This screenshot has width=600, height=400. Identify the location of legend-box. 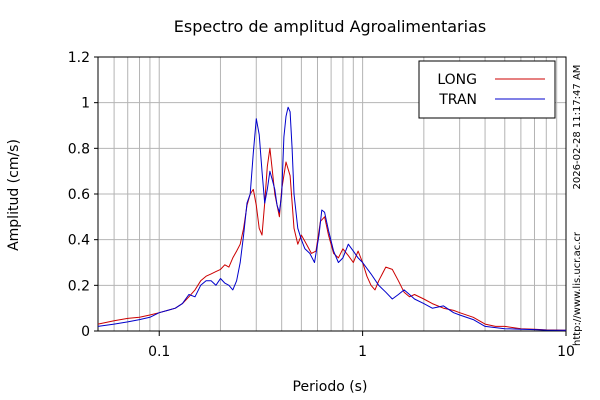
(487, 89).